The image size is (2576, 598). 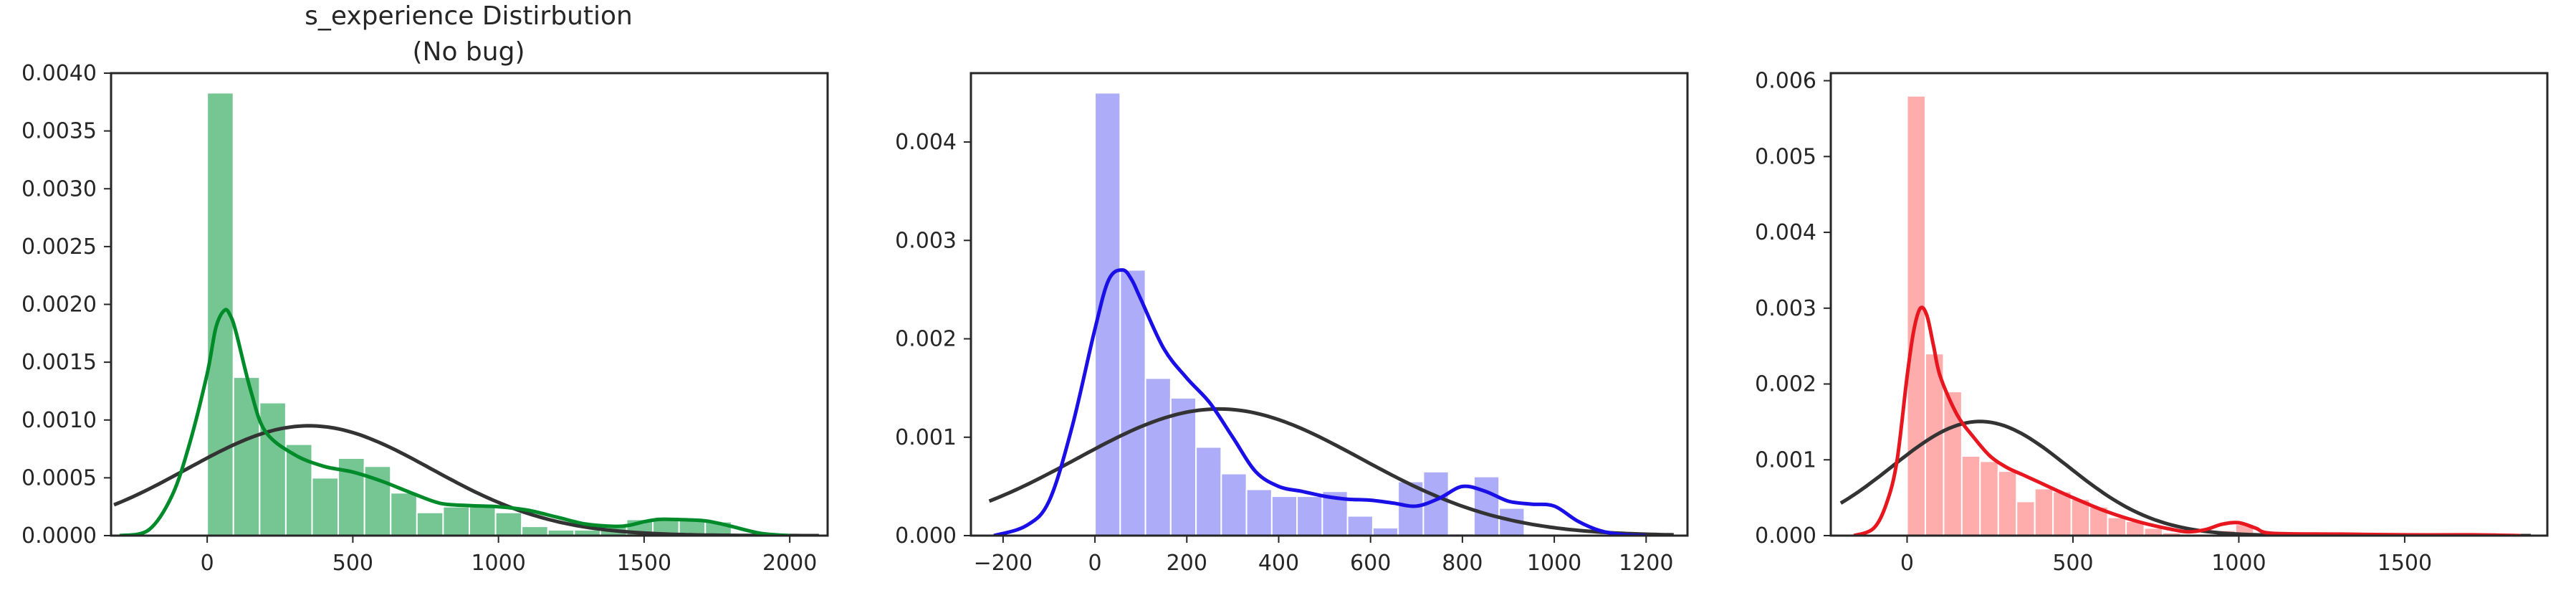 I want to click on chart-title: s_experience Distirbution, so click(x=469, y=16).